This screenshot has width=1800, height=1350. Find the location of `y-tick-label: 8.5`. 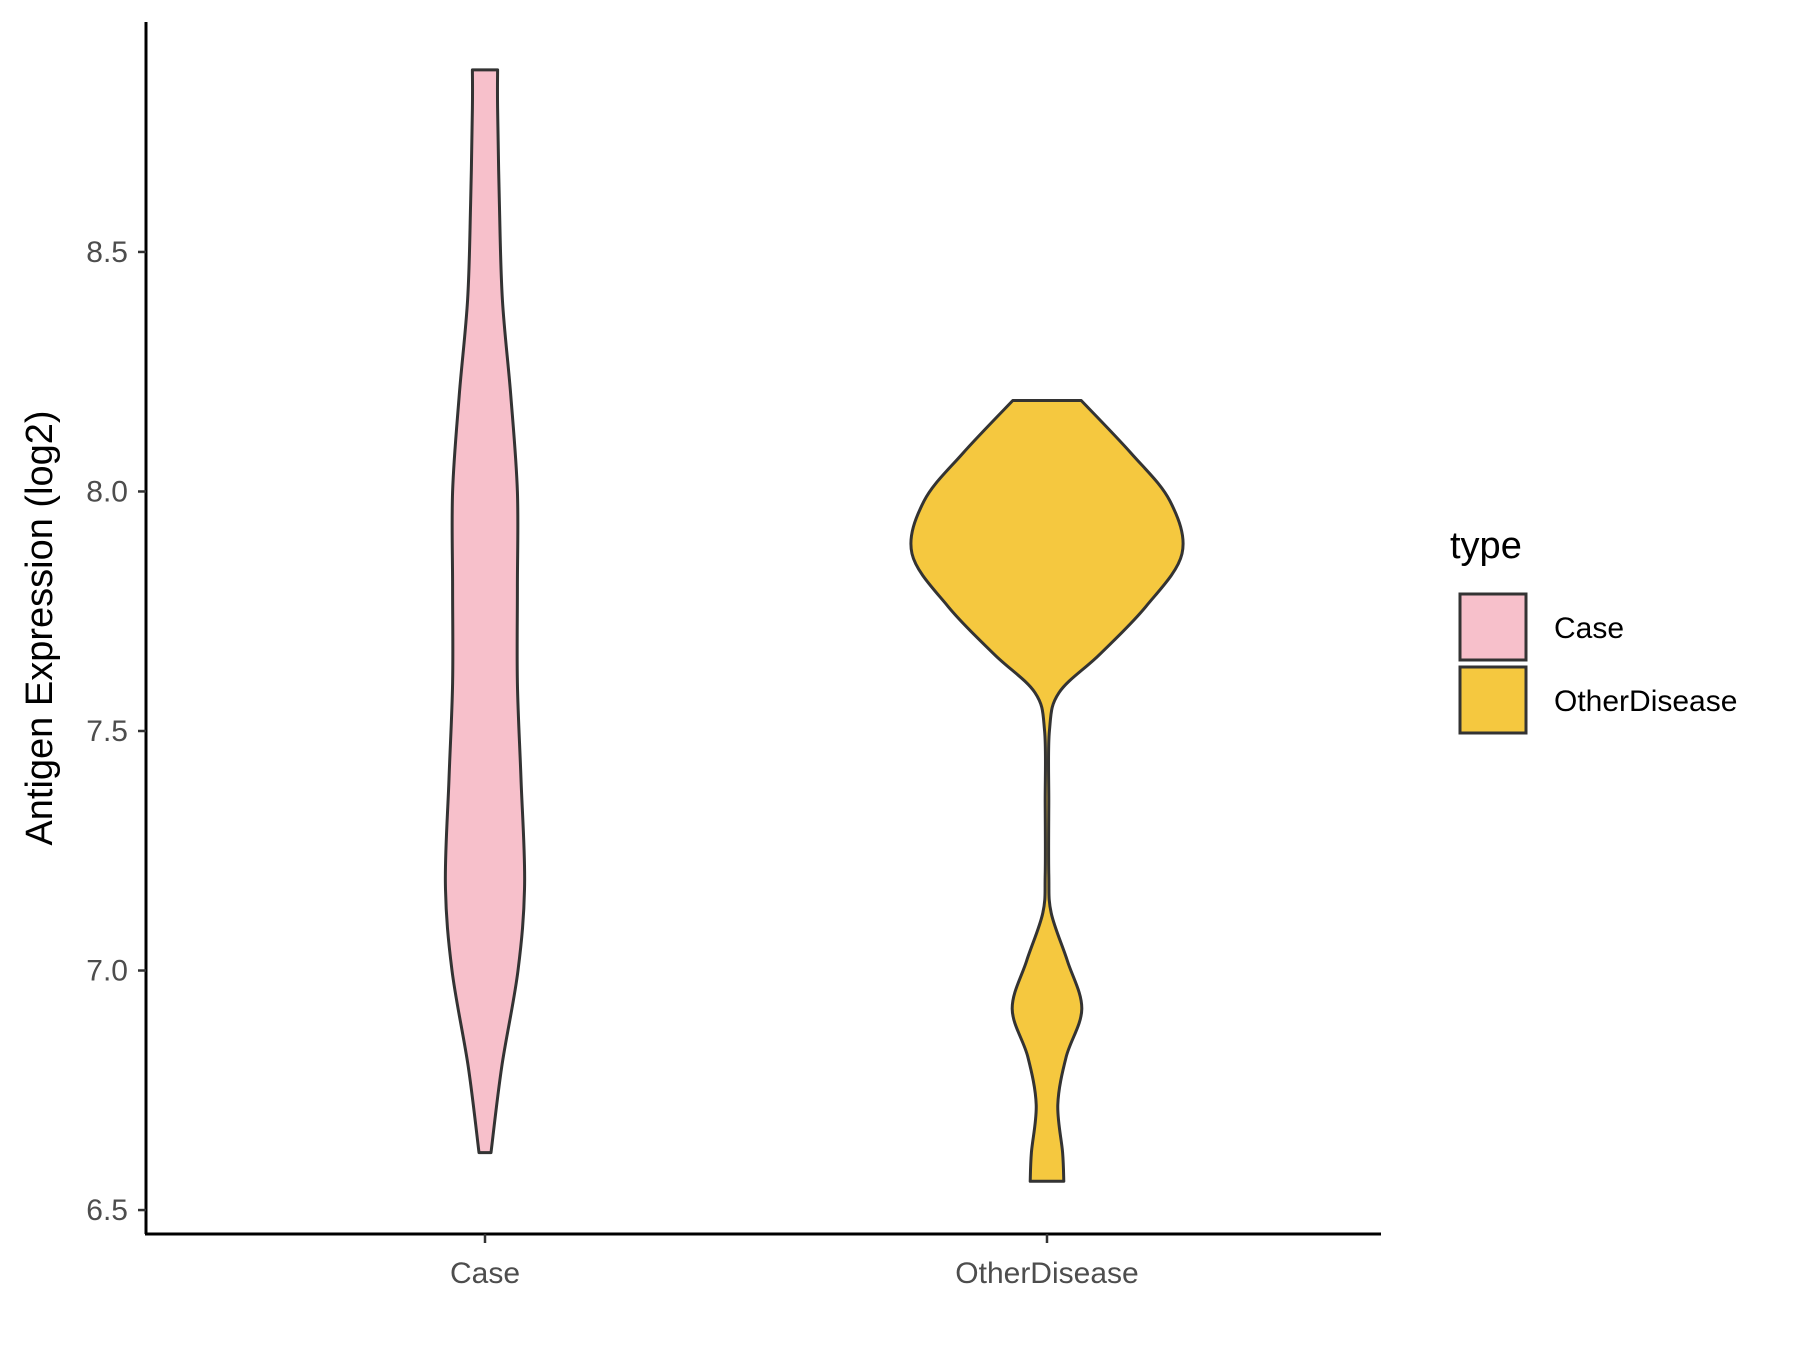

y-tick-label: 8.5 is located at coordinates (107, 252).